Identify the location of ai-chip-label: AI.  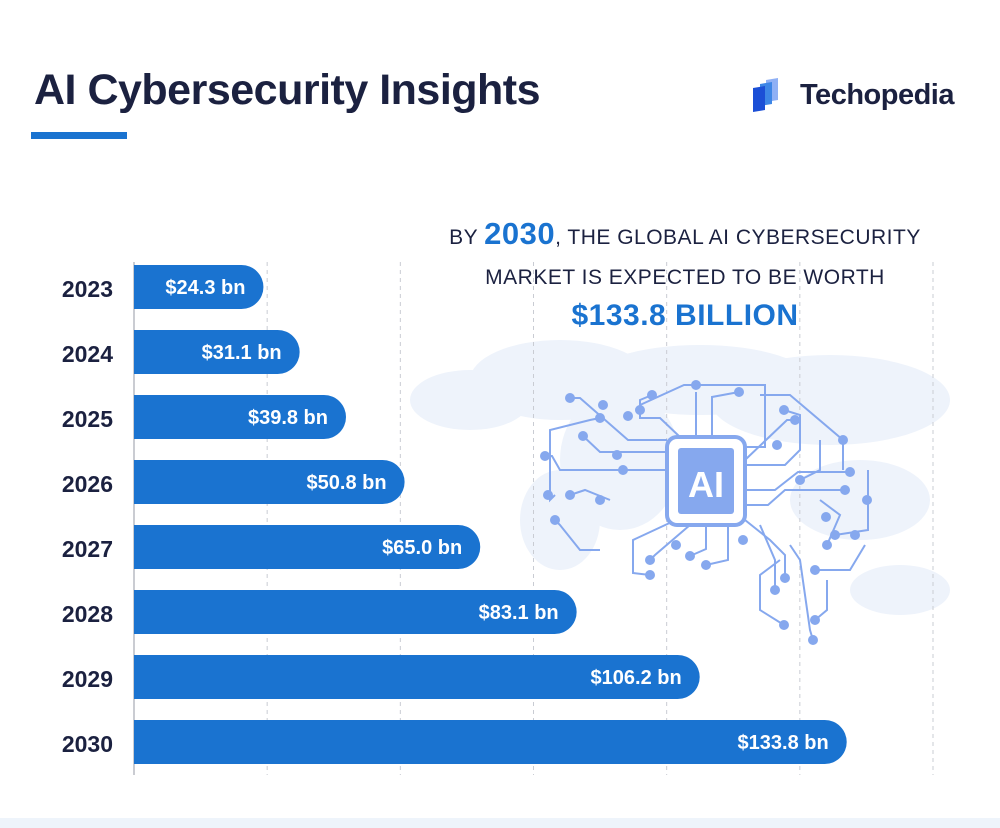
(706, 484).